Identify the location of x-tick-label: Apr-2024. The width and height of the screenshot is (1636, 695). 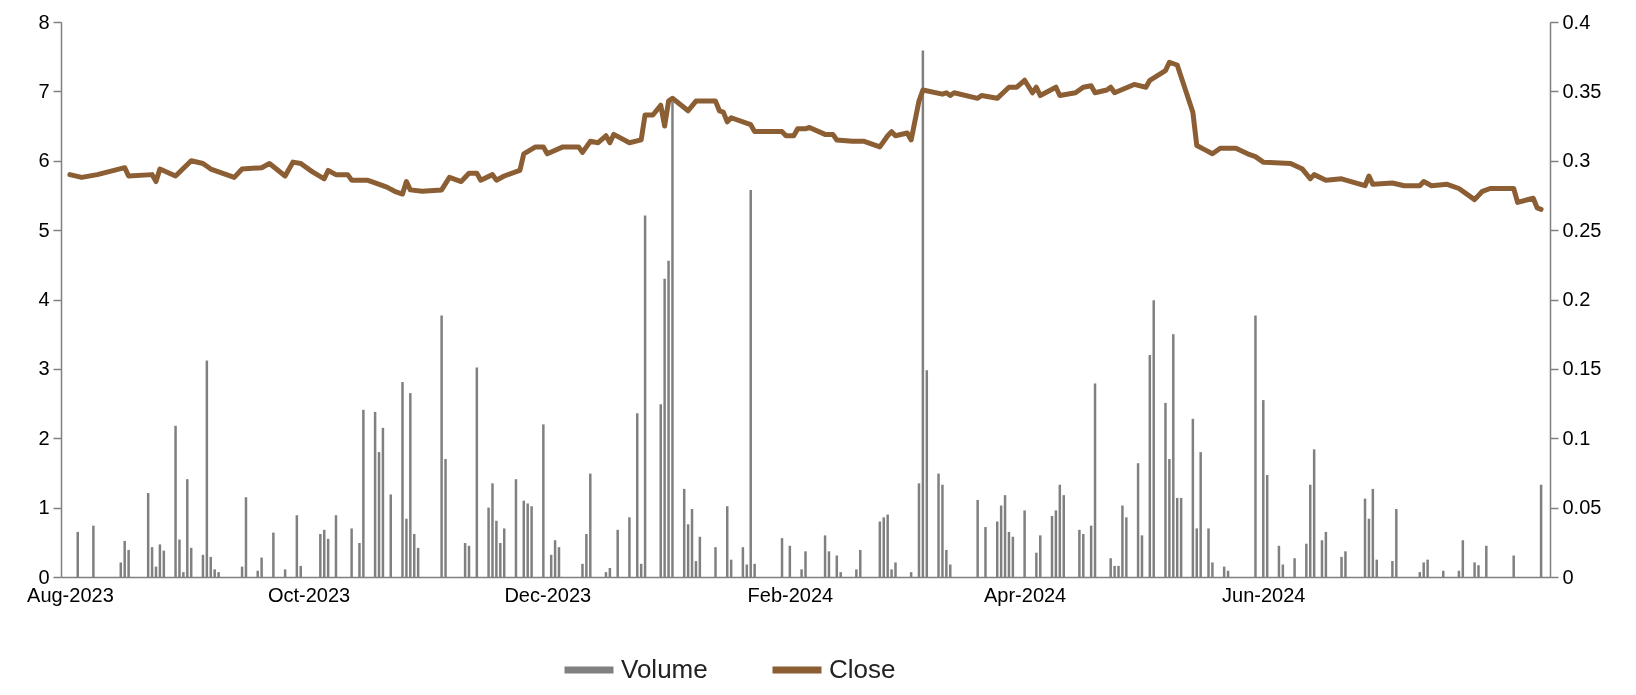
(1025, 594).